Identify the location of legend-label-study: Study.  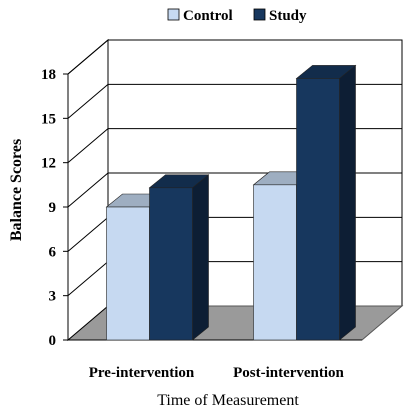
(288, 16).